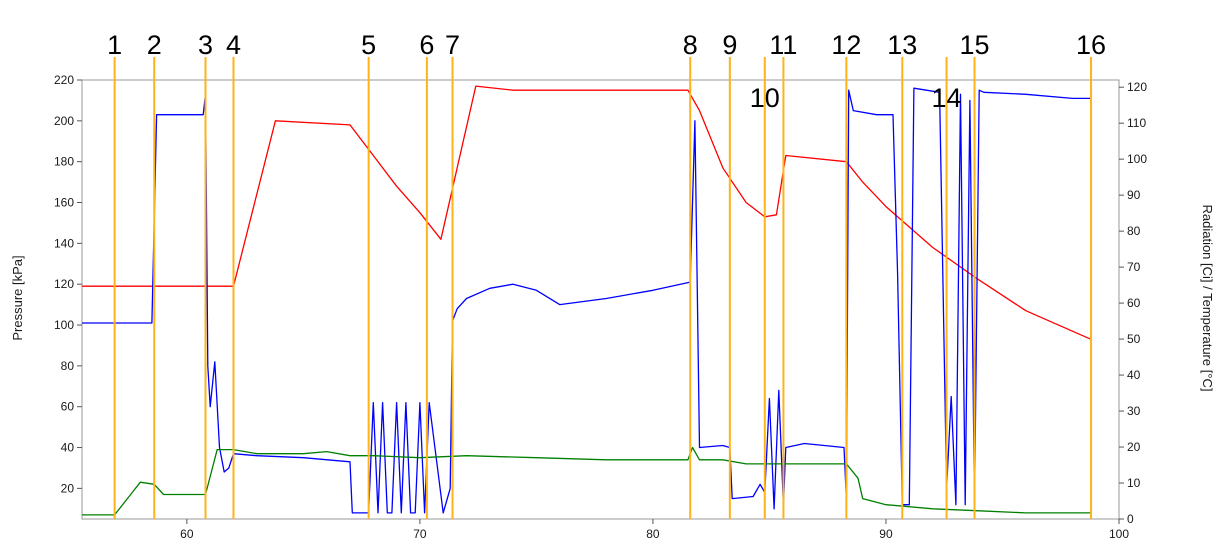 This screenshot has width=1219, height=552. What do you see at coordinates (846, 45) in the screenshot?
I see `marker-label-12: 12` at bounding box center [846, 45].